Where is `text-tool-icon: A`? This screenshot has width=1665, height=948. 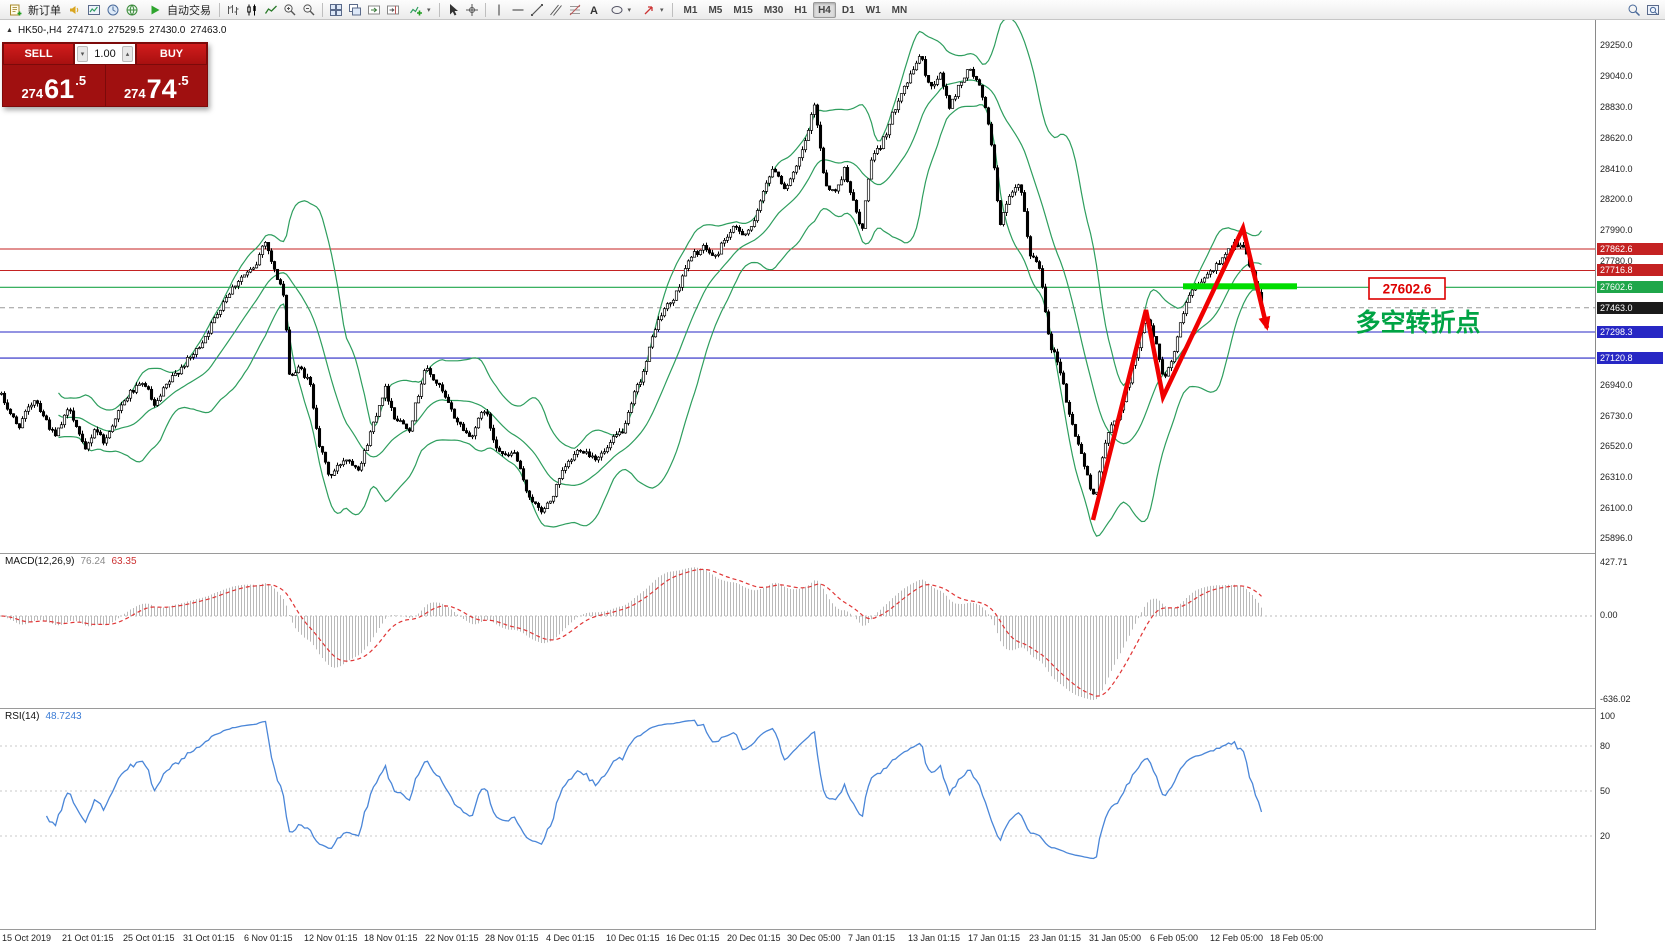 text-tool-icon: A is located at coordinates (594, 10).